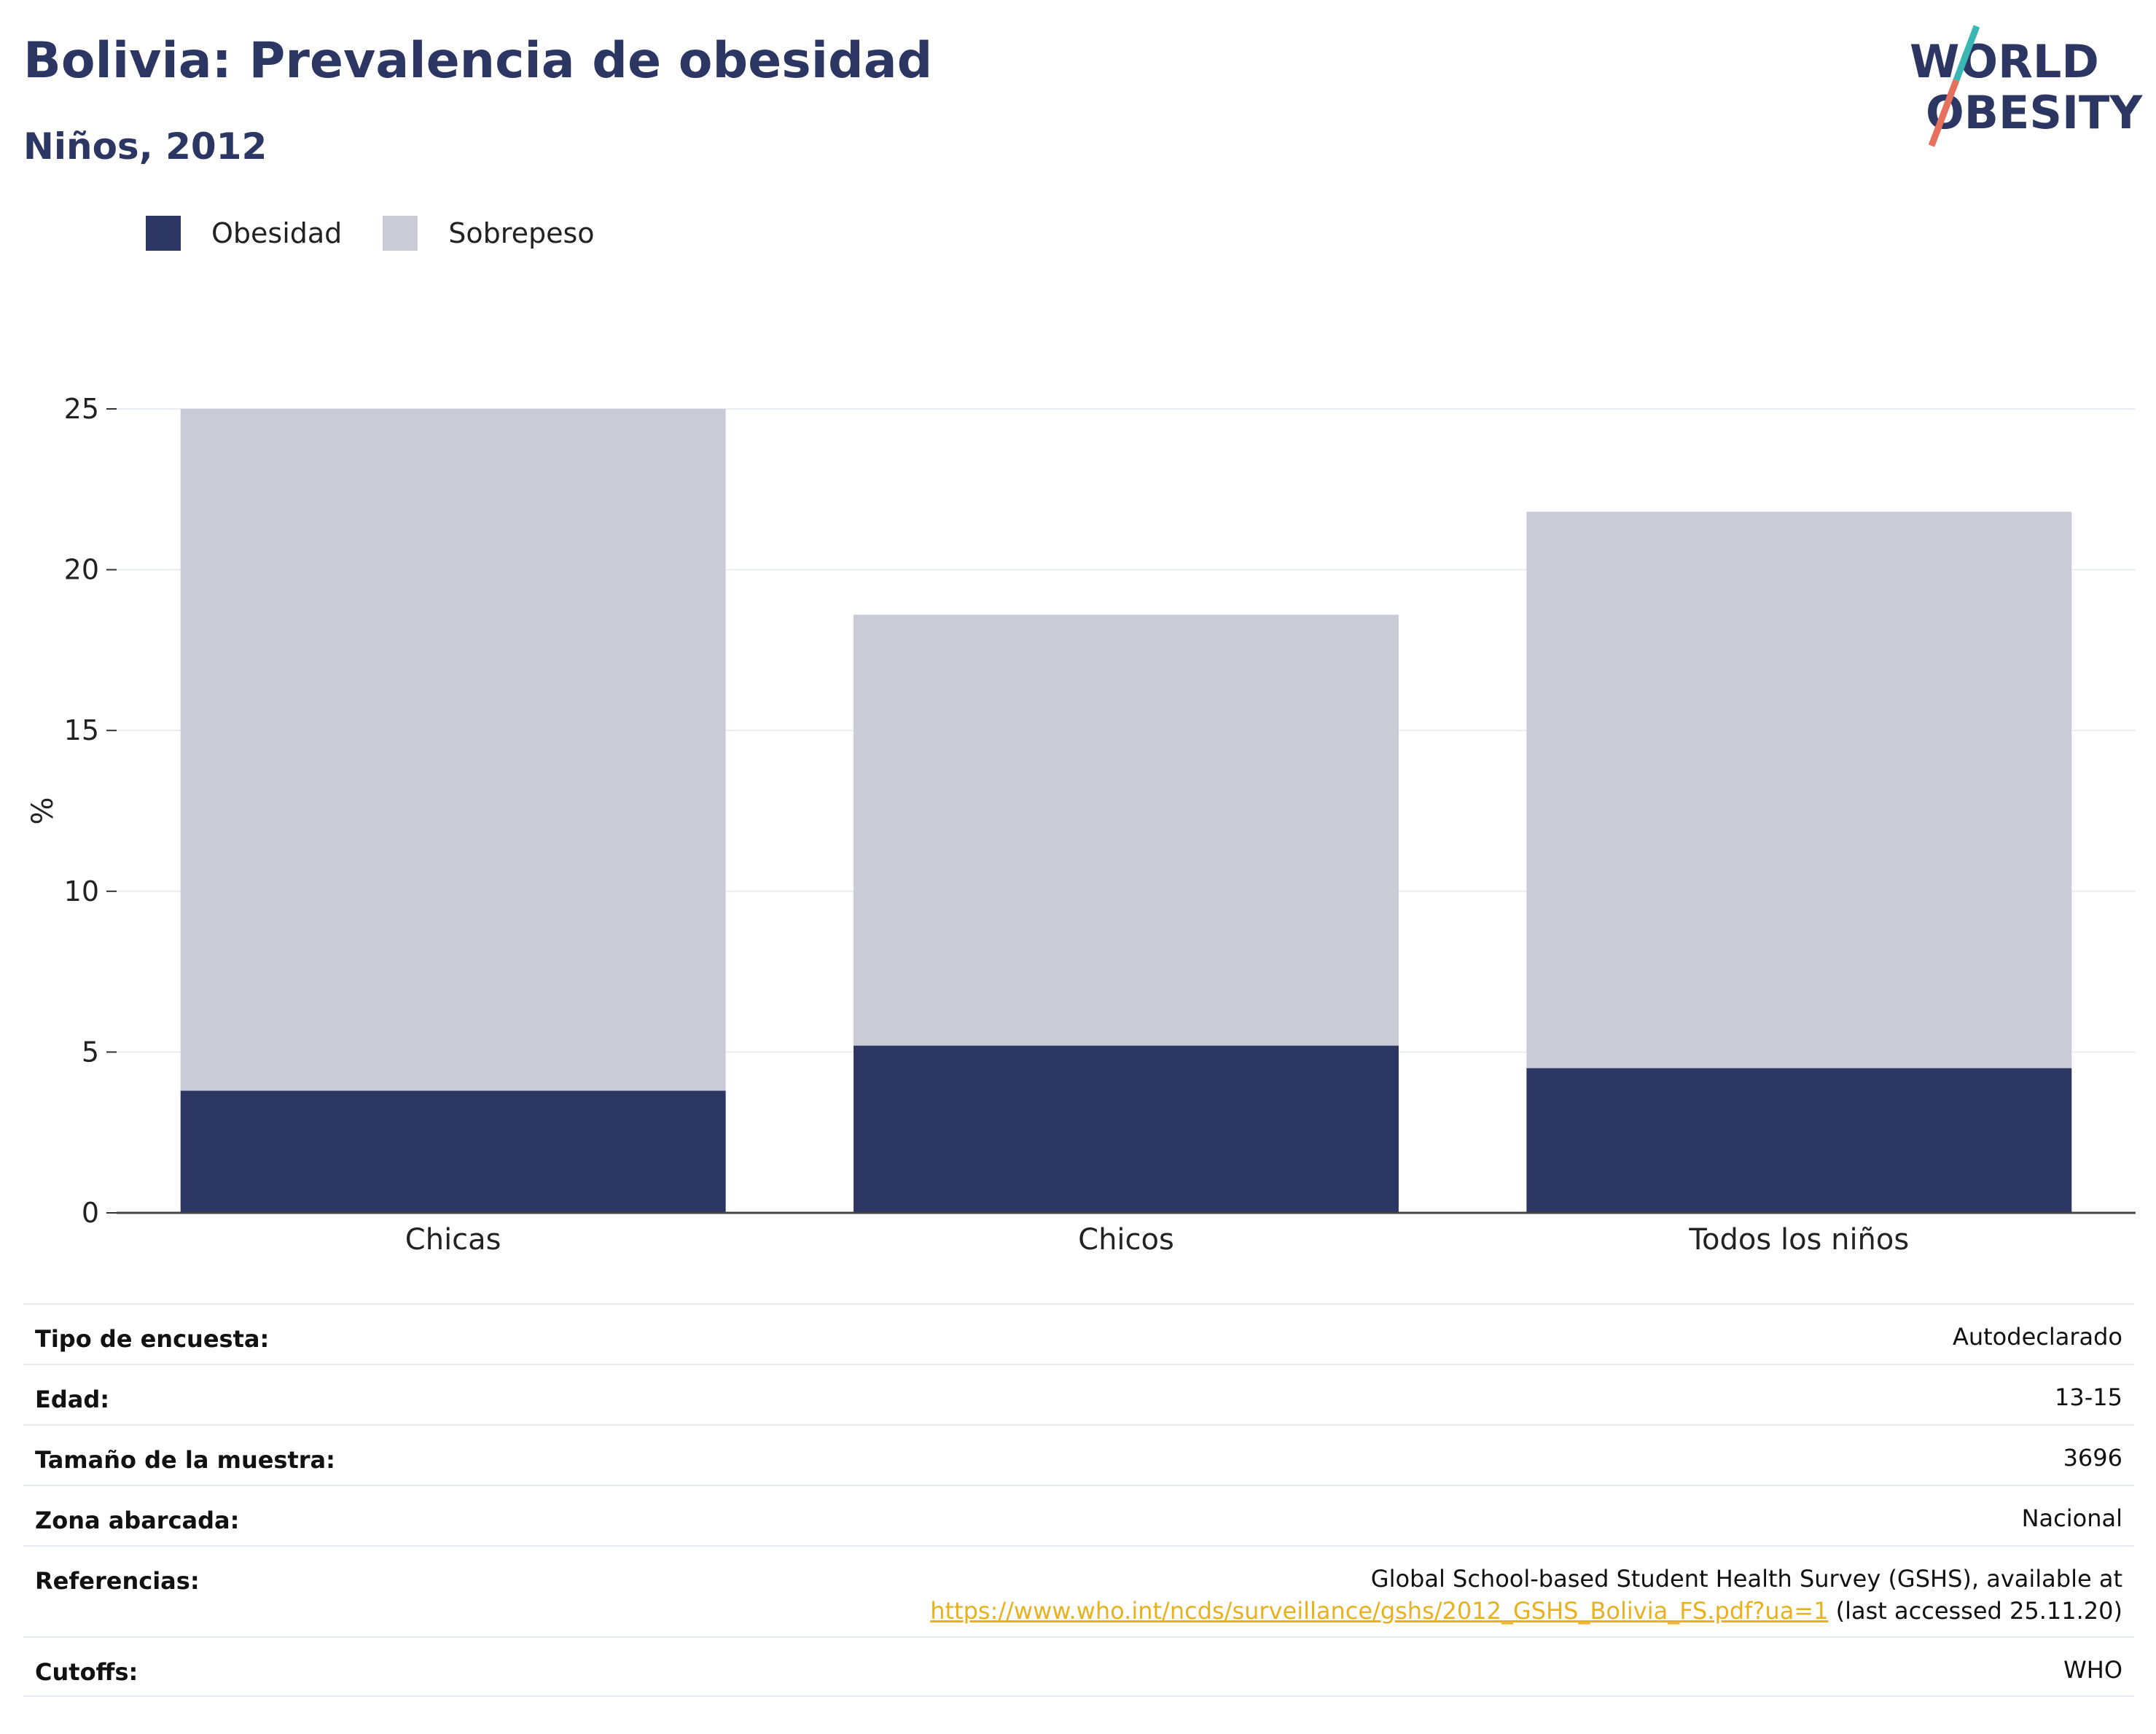  I want to click on legend-swatch-obesidad, so click(163, 234).